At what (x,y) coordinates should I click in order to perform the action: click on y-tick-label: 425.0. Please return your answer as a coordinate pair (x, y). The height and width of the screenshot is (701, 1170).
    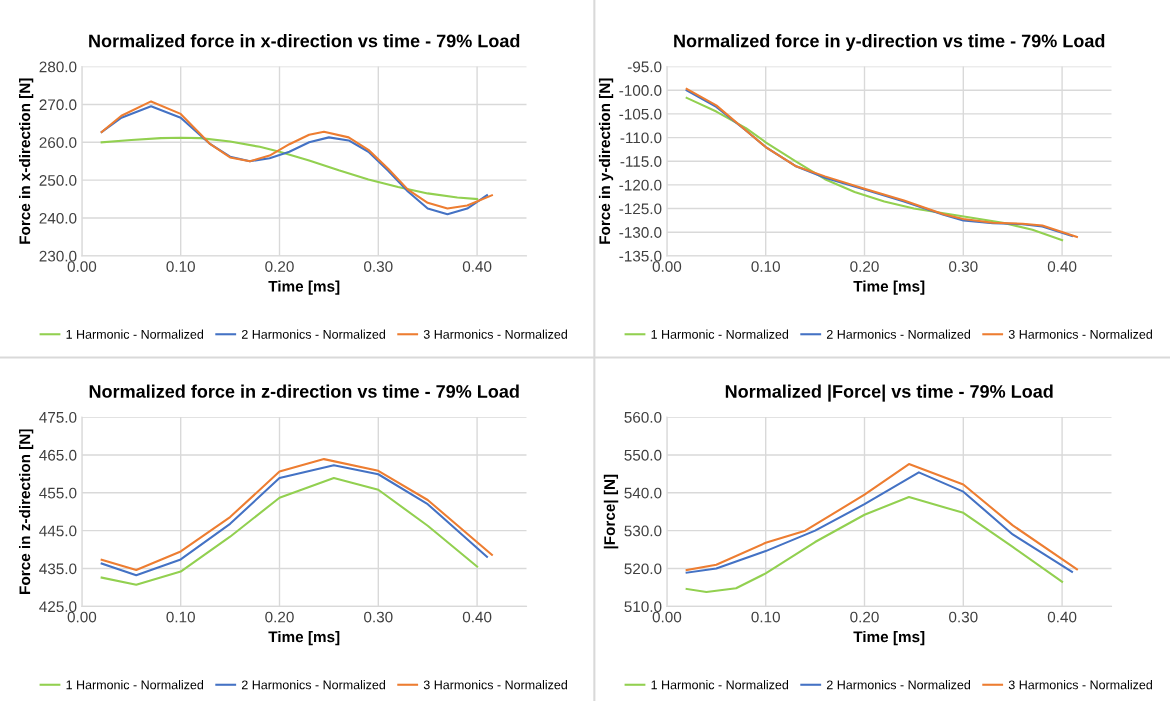
    Looking at the image, I should click on (58, 607).